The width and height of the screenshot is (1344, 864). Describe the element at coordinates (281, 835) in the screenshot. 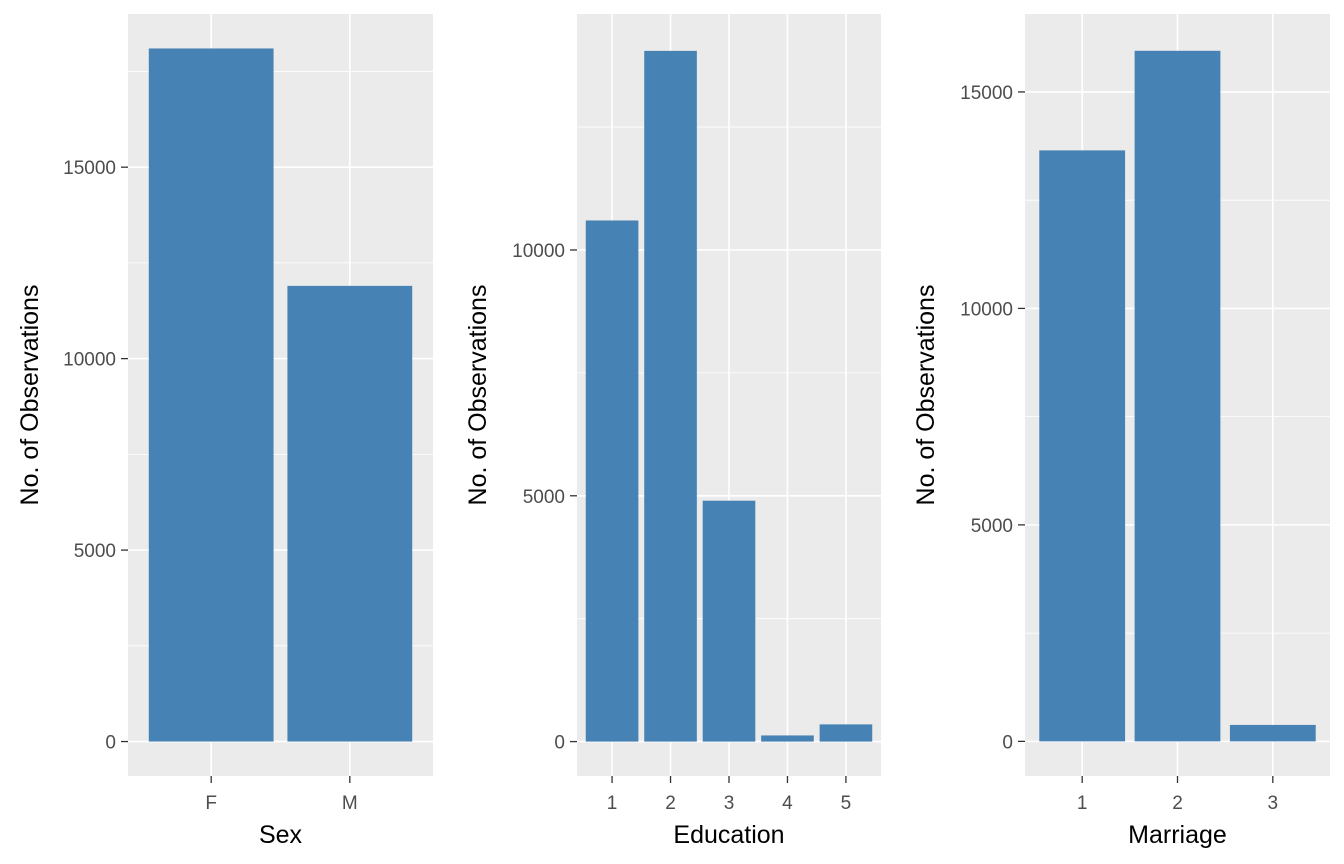

I see `sex-x-axis-title: Sex` at that location.